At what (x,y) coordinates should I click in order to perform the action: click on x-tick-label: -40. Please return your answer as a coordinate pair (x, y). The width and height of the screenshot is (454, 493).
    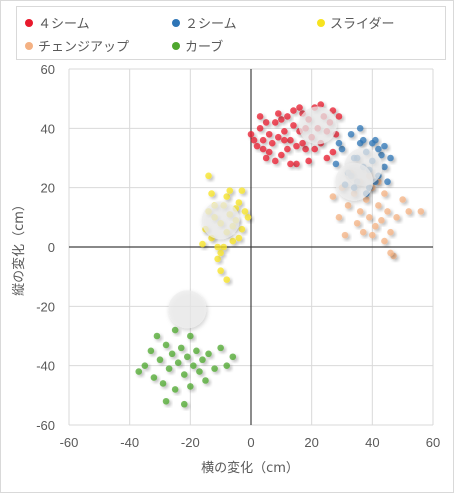
    Looking at the image, I should click on (129, 442).